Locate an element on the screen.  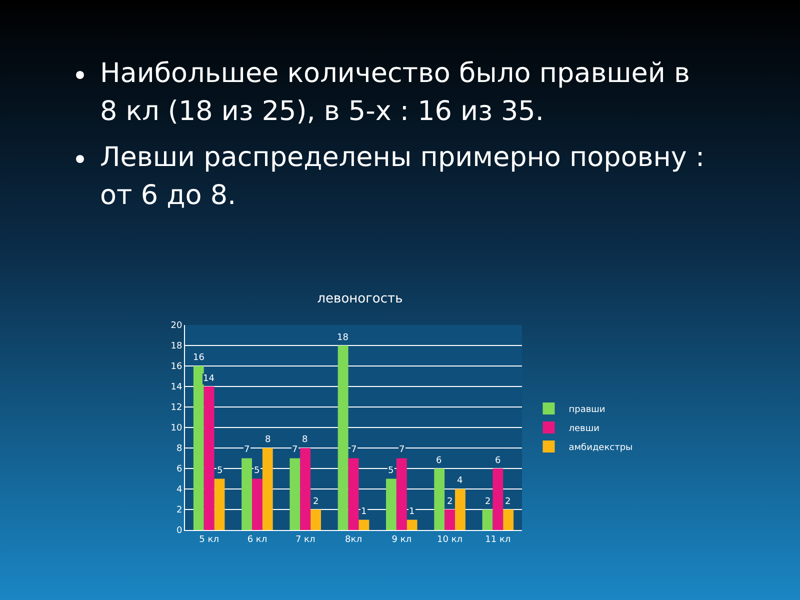
x-tick-label: 7 кл is located at coordinates (305, 539).